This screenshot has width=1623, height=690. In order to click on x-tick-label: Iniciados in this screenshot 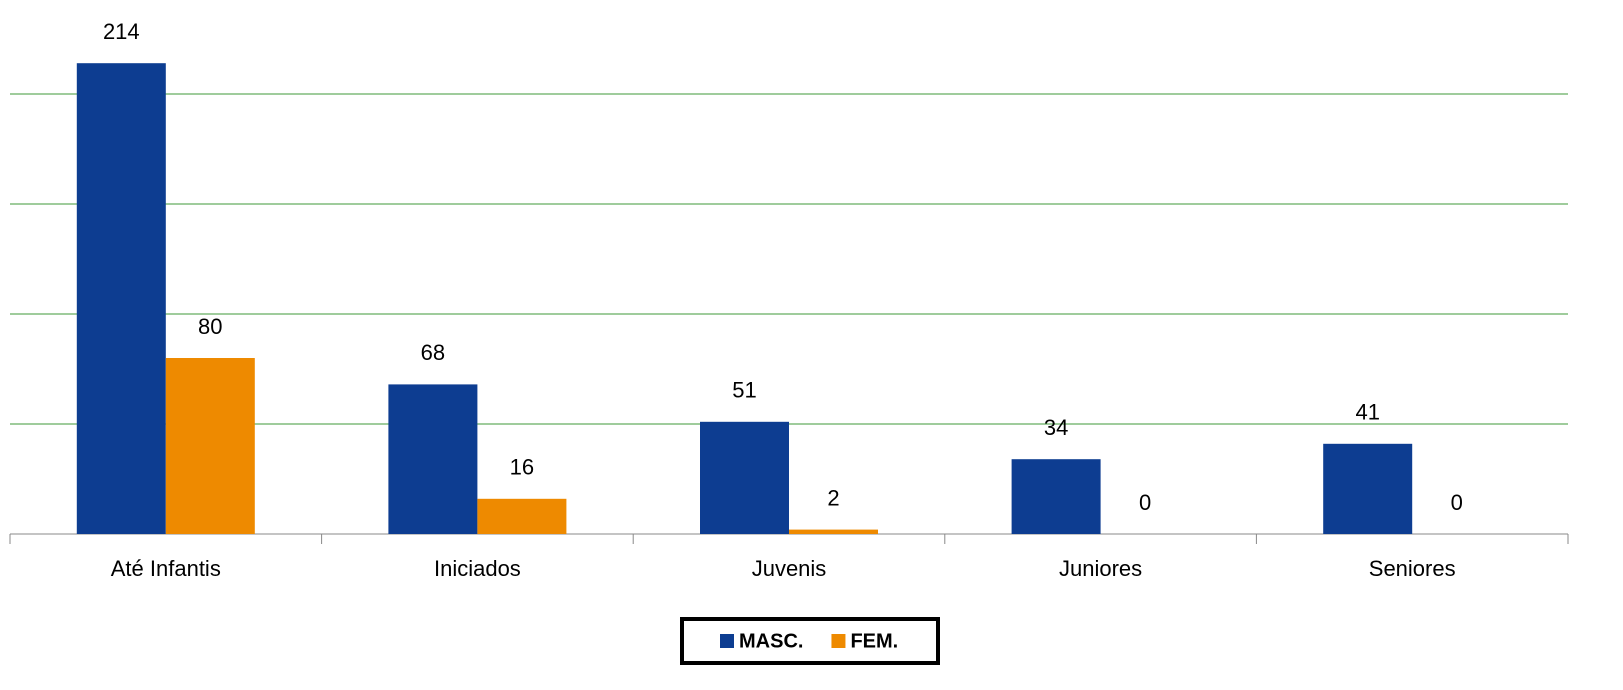, I will do `click(477, 568)`.